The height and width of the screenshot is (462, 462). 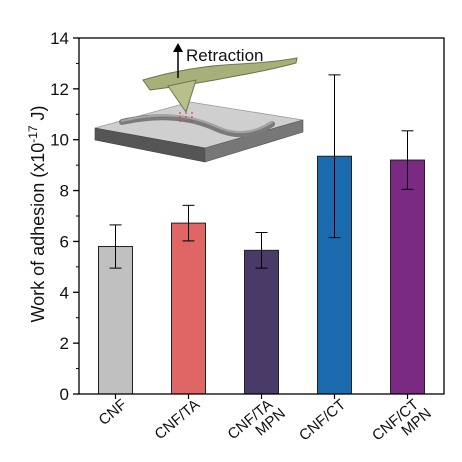 I want to click on retraction-arrow-head, so click(x=178, y=47).